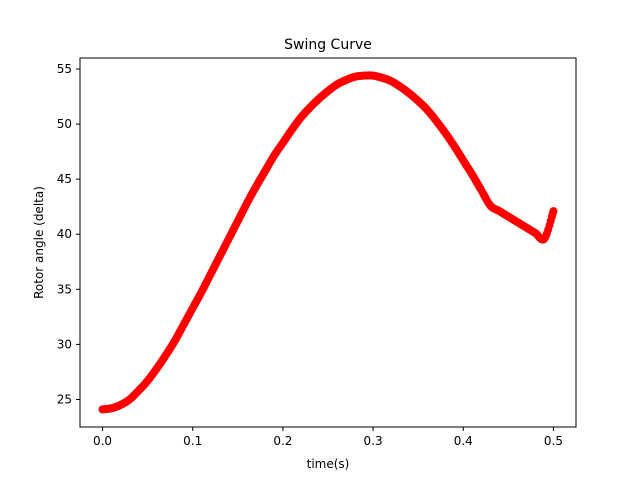  I want to click on y-tick-label: 35, so click(64, 289).